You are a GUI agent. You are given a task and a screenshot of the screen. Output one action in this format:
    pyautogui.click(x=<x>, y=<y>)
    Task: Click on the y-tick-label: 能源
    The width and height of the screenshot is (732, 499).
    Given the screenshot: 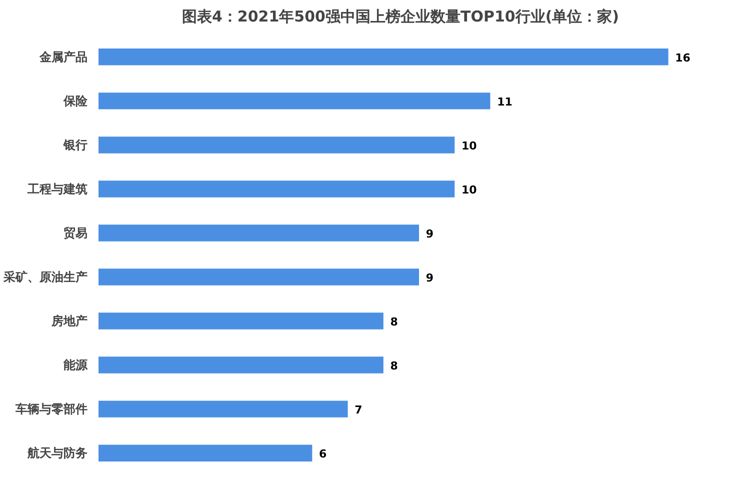 What is the action you would take?
    pyautogui.click(x=76, y=365)
    